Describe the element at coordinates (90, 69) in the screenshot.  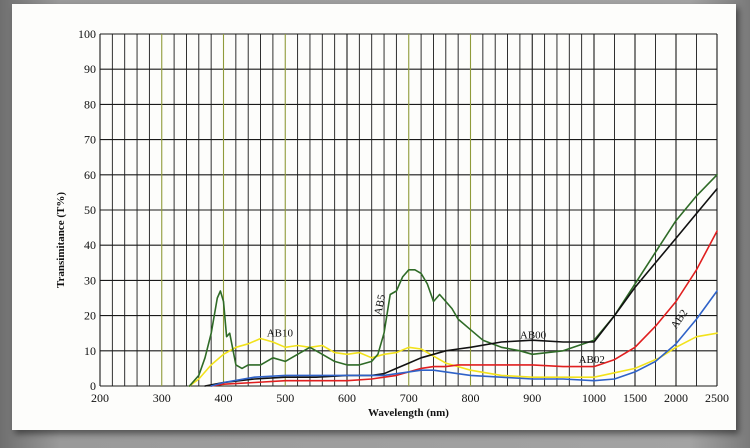
I see `y-tick-label: 90` at that location.